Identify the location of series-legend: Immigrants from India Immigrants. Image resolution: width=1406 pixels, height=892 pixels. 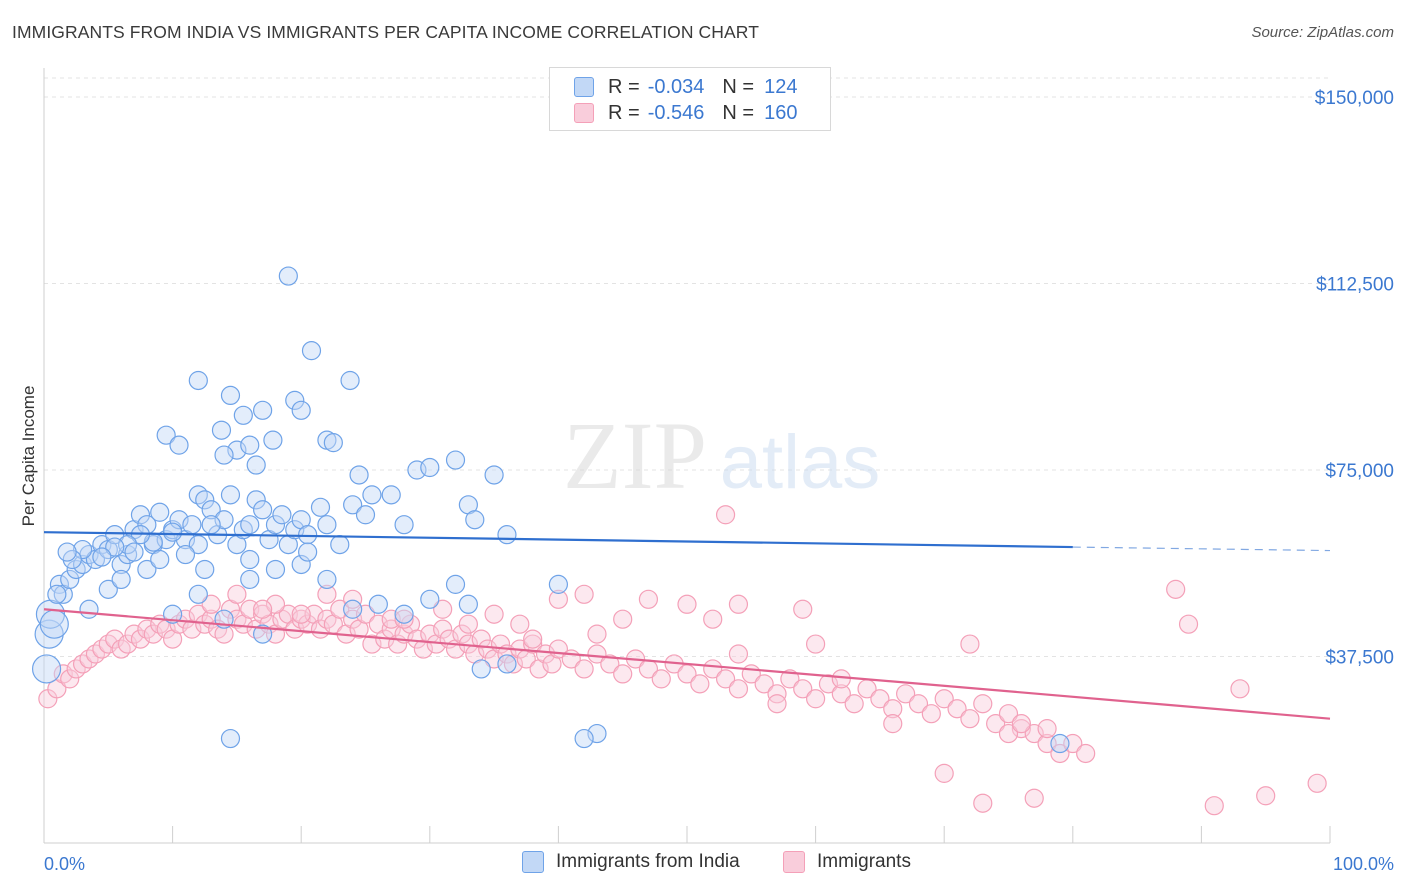
(703, 865).